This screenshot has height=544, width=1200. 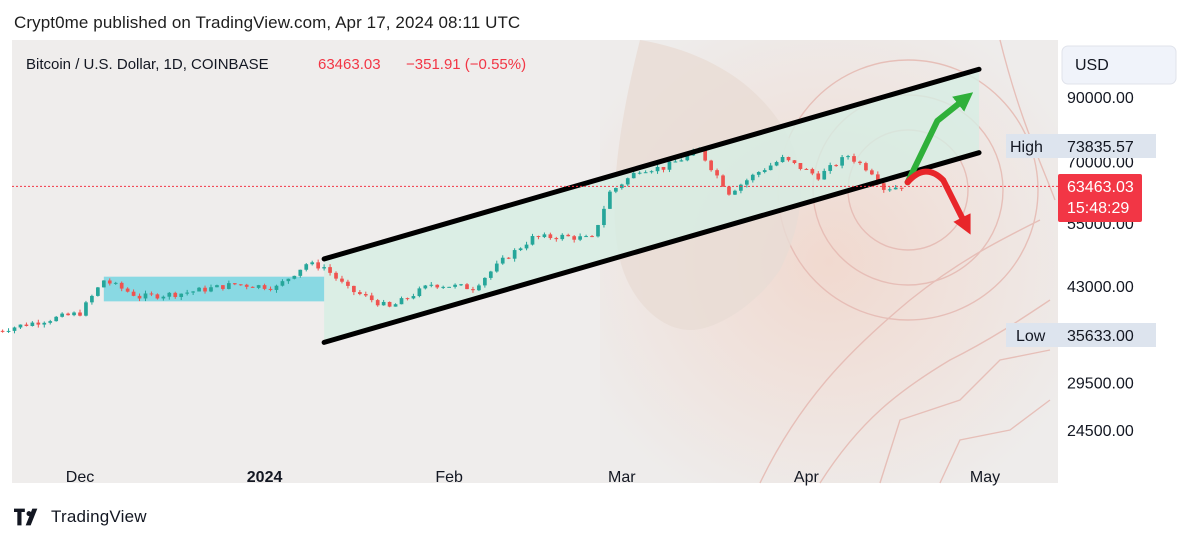 I want to click on high-tag: High 73835.57, so click(x=1081, y=146).